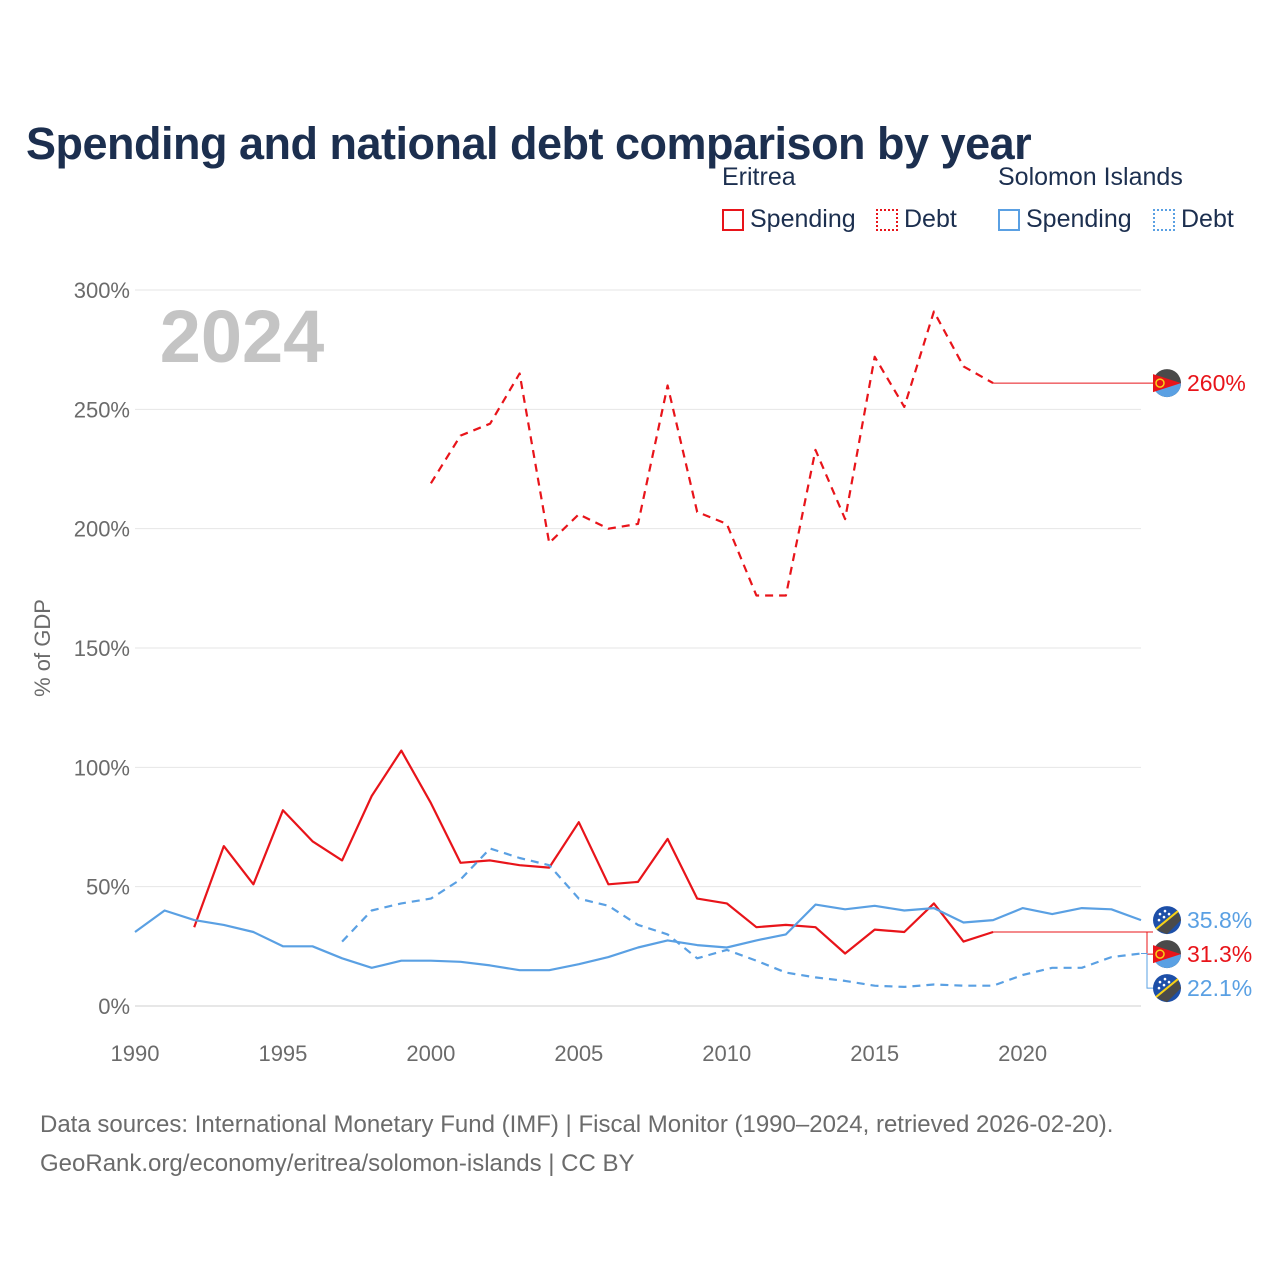 This screenshot has height=1280, width=1280. Describe the element at coordinates (1219, 920) in the screenshot. I see `series-end-label: 35.8%` at that location.